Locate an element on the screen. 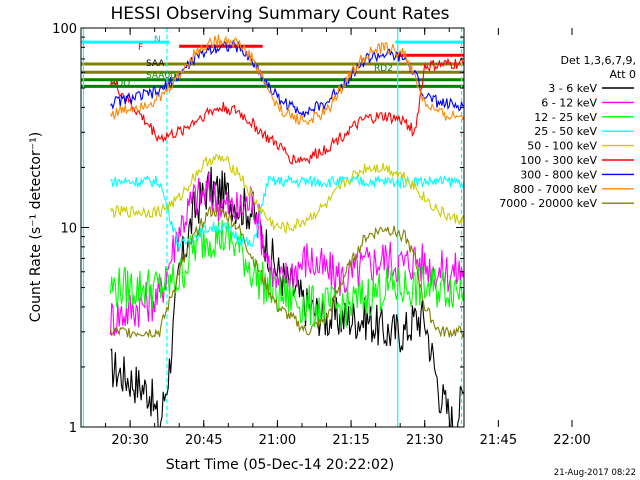  legend-header-0: Det 1,3,6,7,9, is located at coordinates (598, 60).